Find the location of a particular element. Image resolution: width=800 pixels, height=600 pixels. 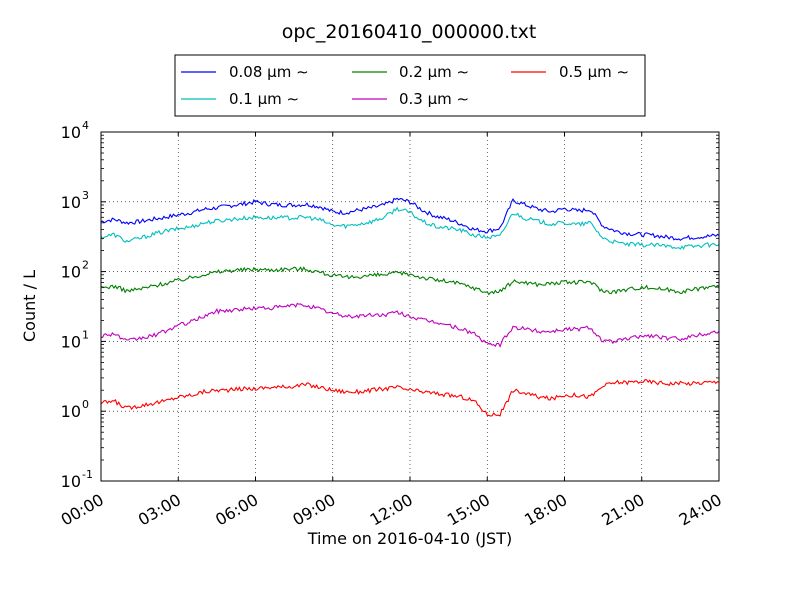

x-tick-label: 03:00 is located at coordinates (159, 510).